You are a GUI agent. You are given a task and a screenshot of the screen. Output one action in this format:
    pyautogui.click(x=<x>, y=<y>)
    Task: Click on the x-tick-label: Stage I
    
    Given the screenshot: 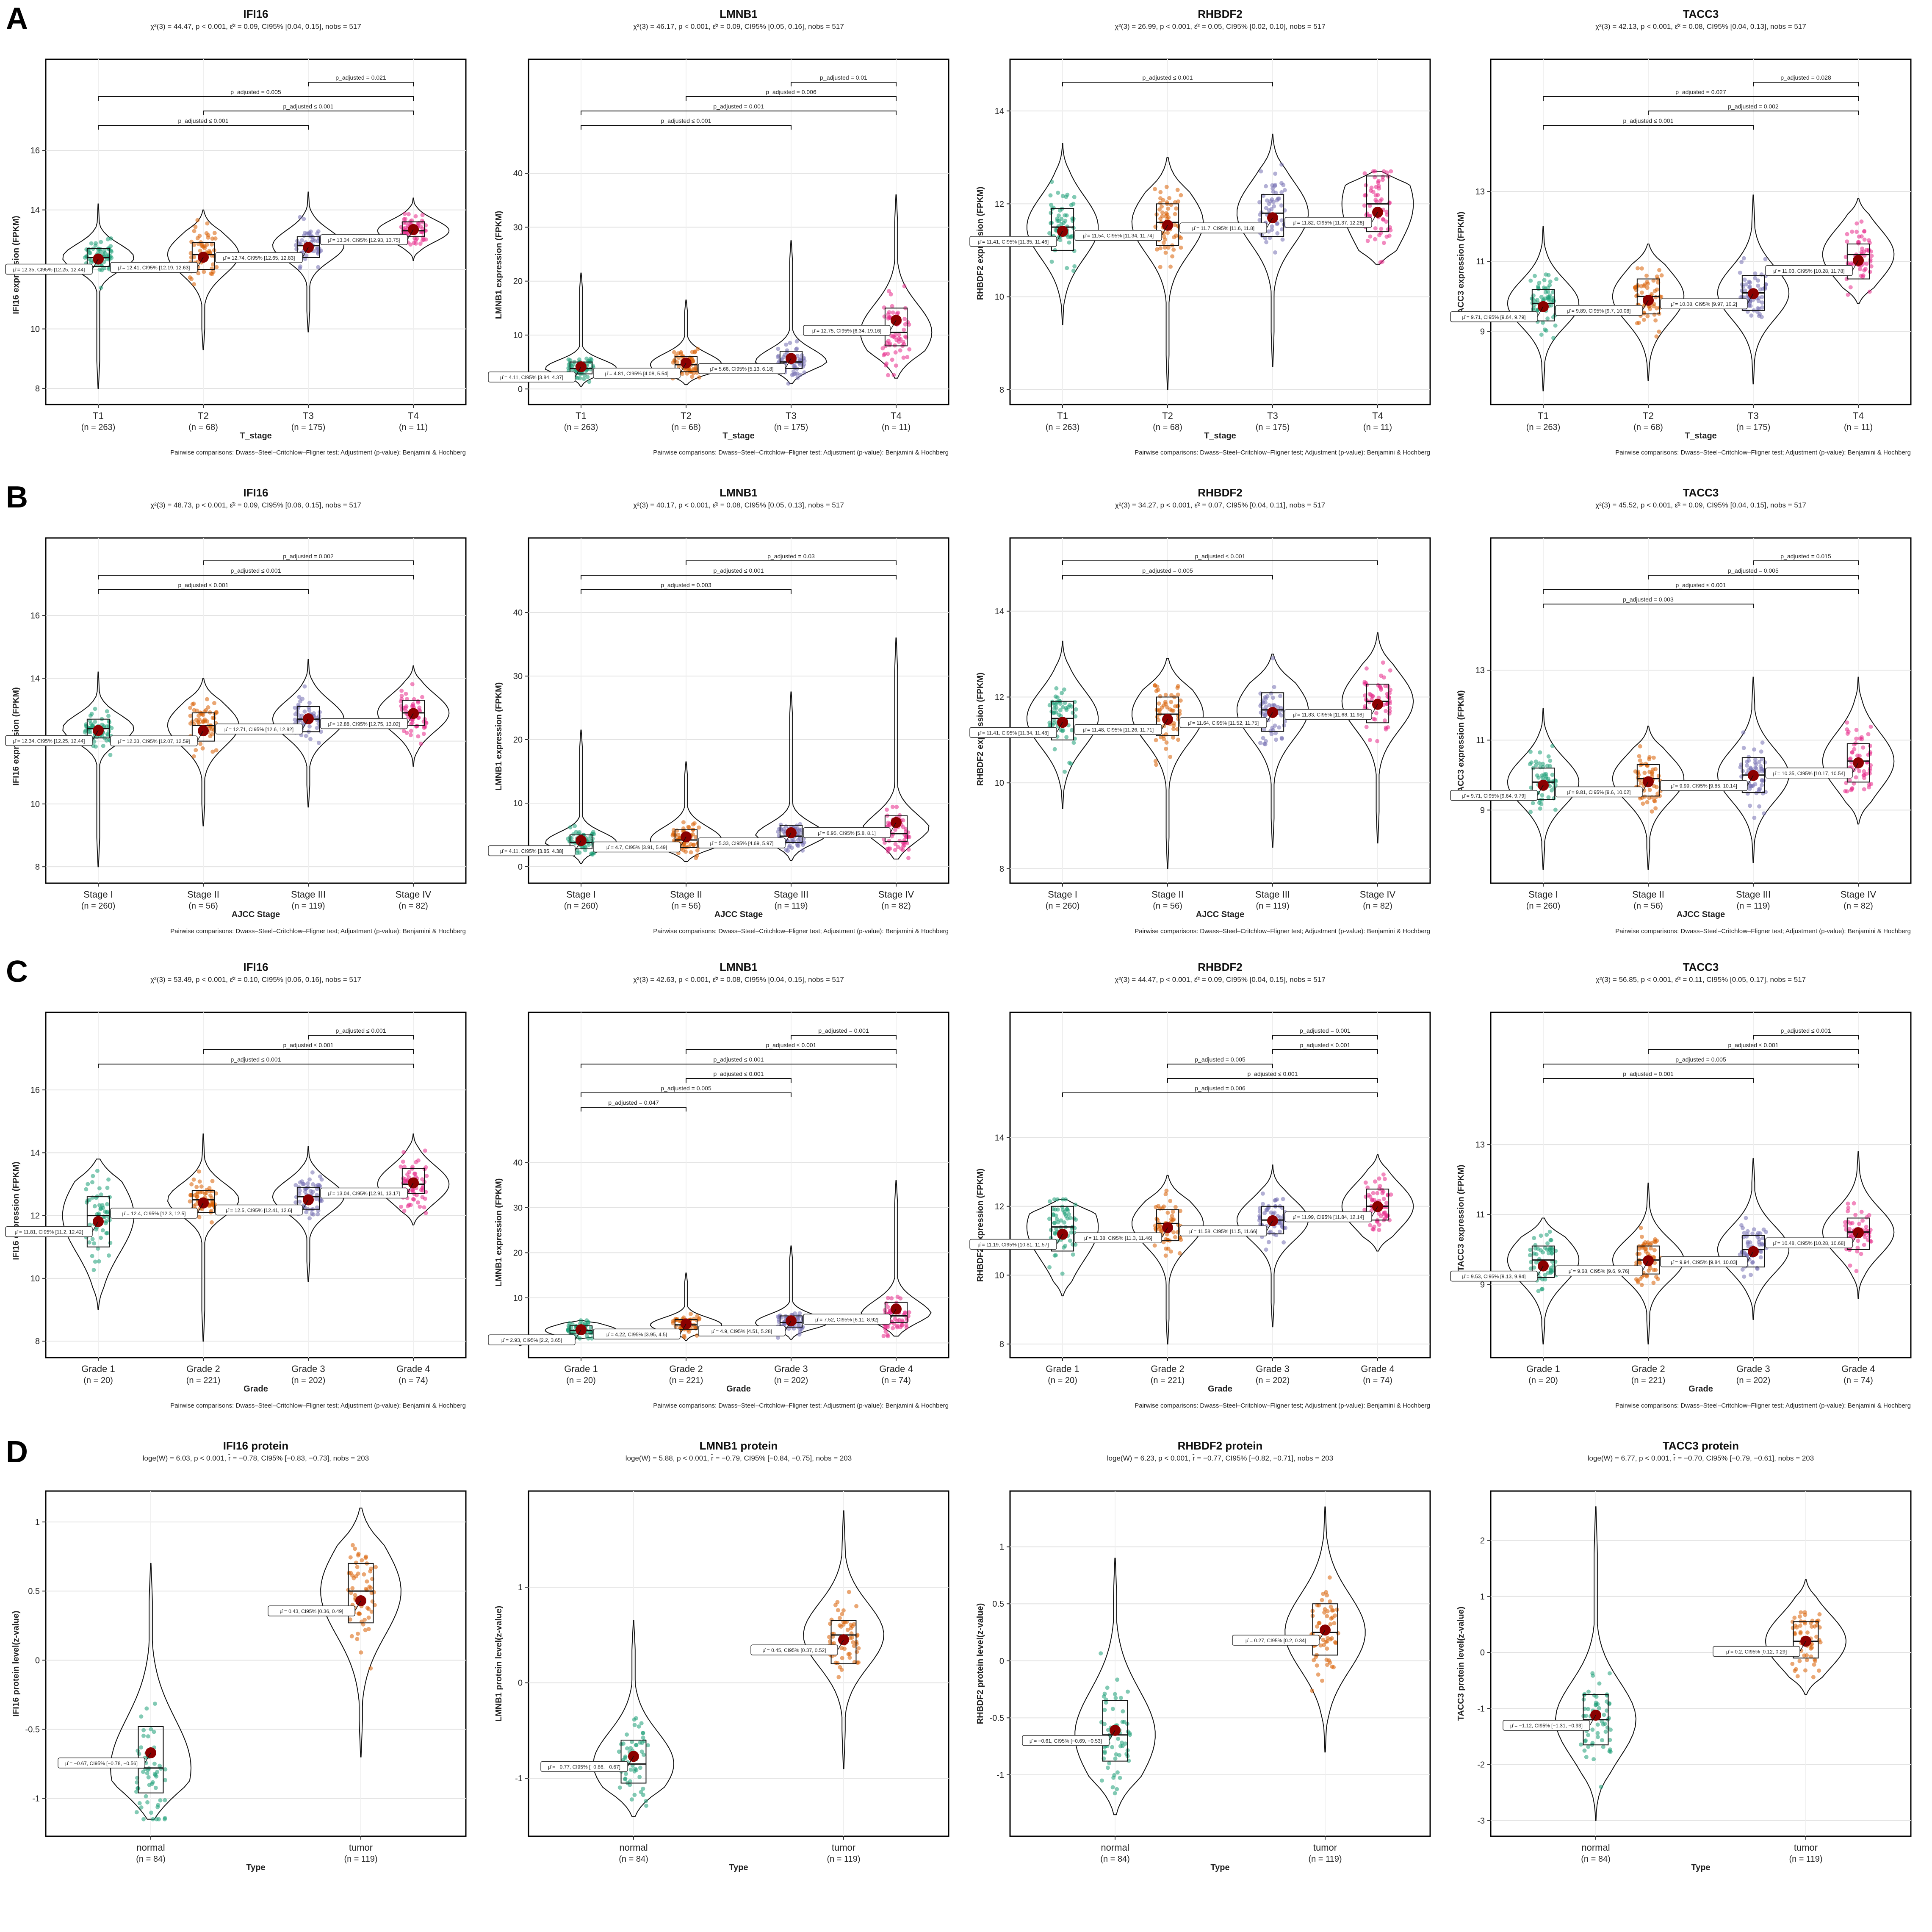 What is the action you would take?
    pyautogui.click(x=1062, y=895)
    